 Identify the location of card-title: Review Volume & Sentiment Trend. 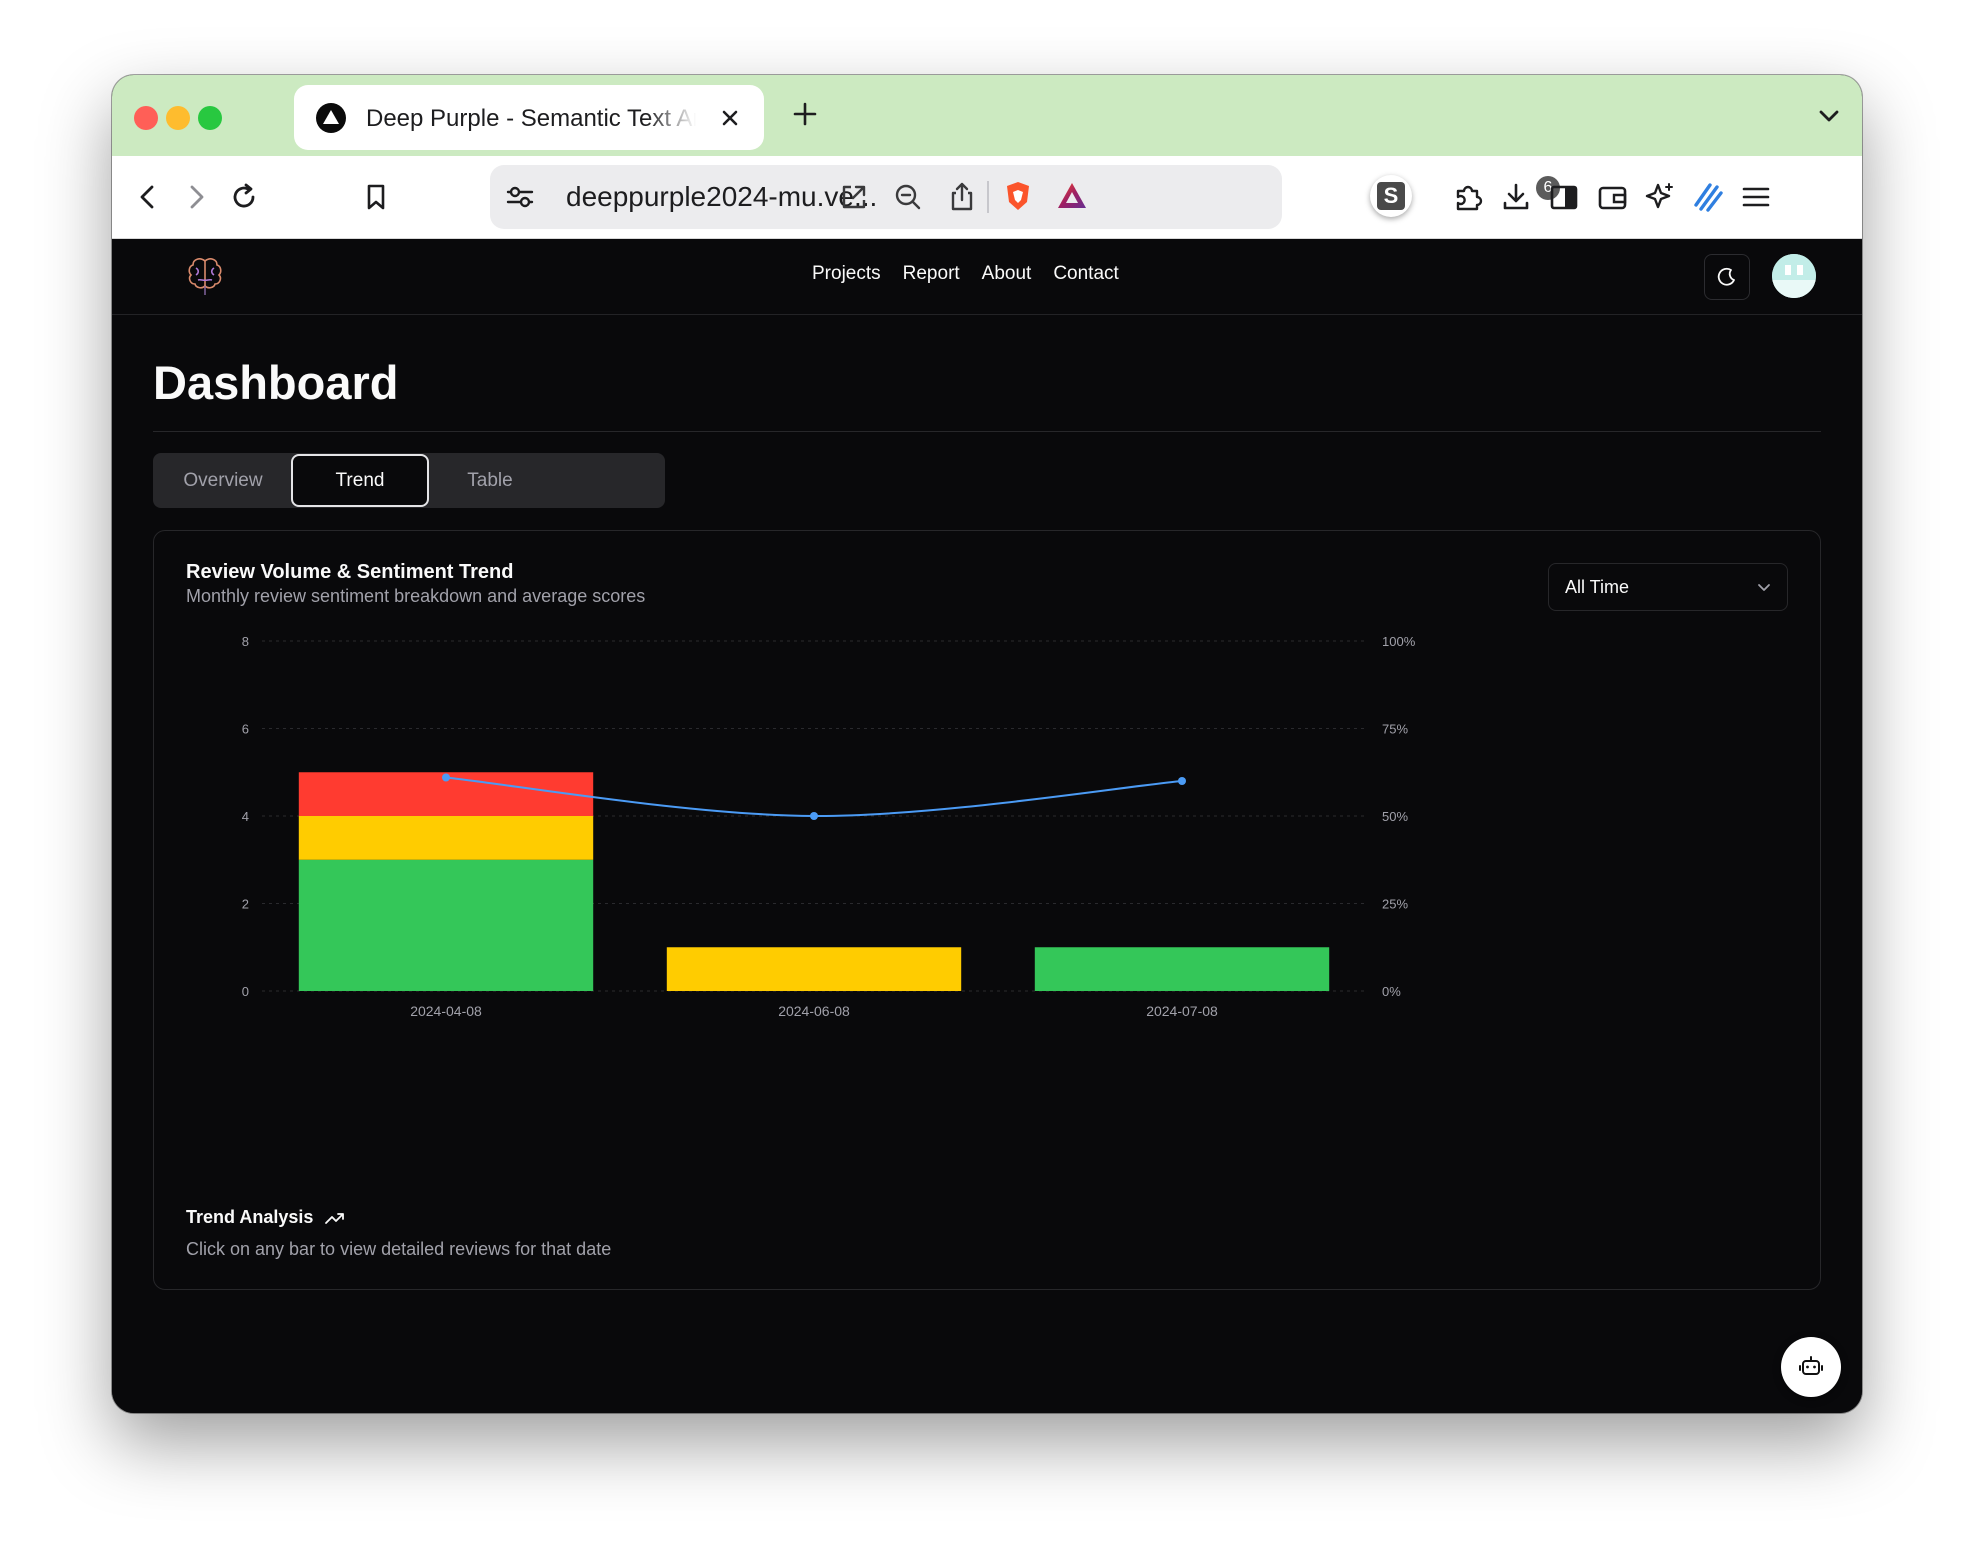
(350, 572).